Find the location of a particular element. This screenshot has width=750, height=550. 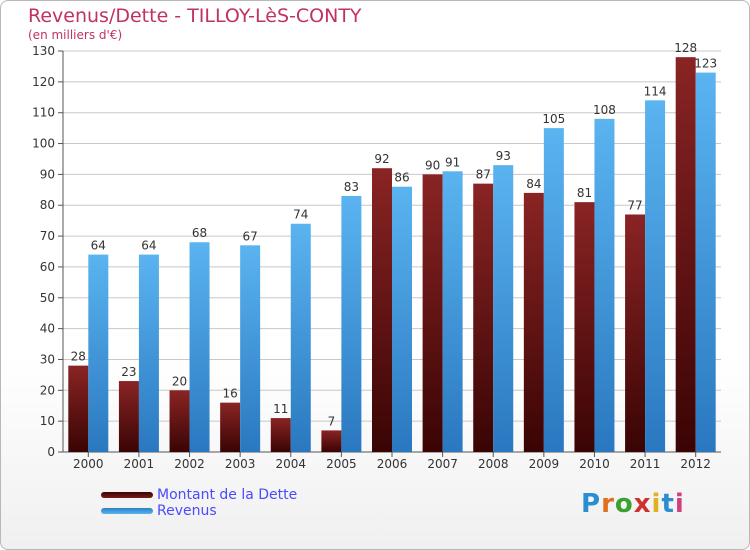

y-tick-label: 120 is located at coordinates (43, 82).